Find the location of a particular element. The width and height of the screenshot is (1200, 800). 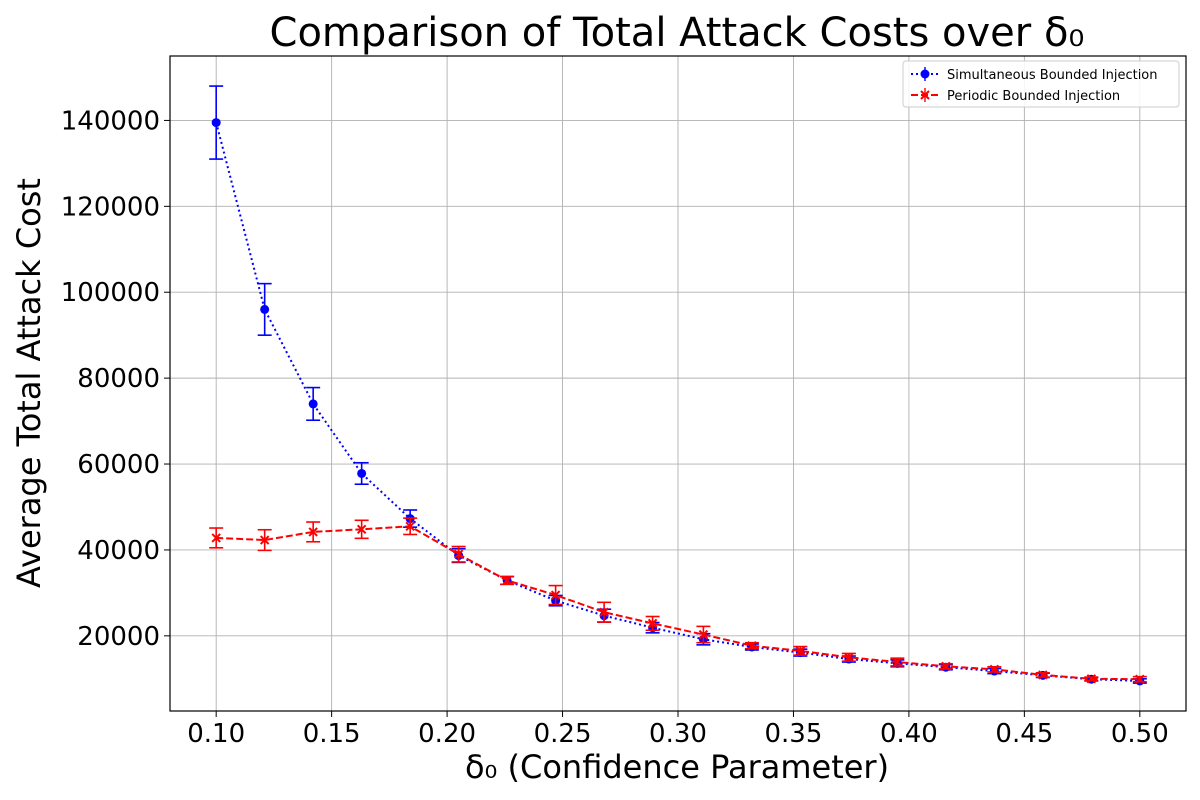

chart-title: Comparison of Total Attack Costs over δ₀ is located at coordinates (677, 33).